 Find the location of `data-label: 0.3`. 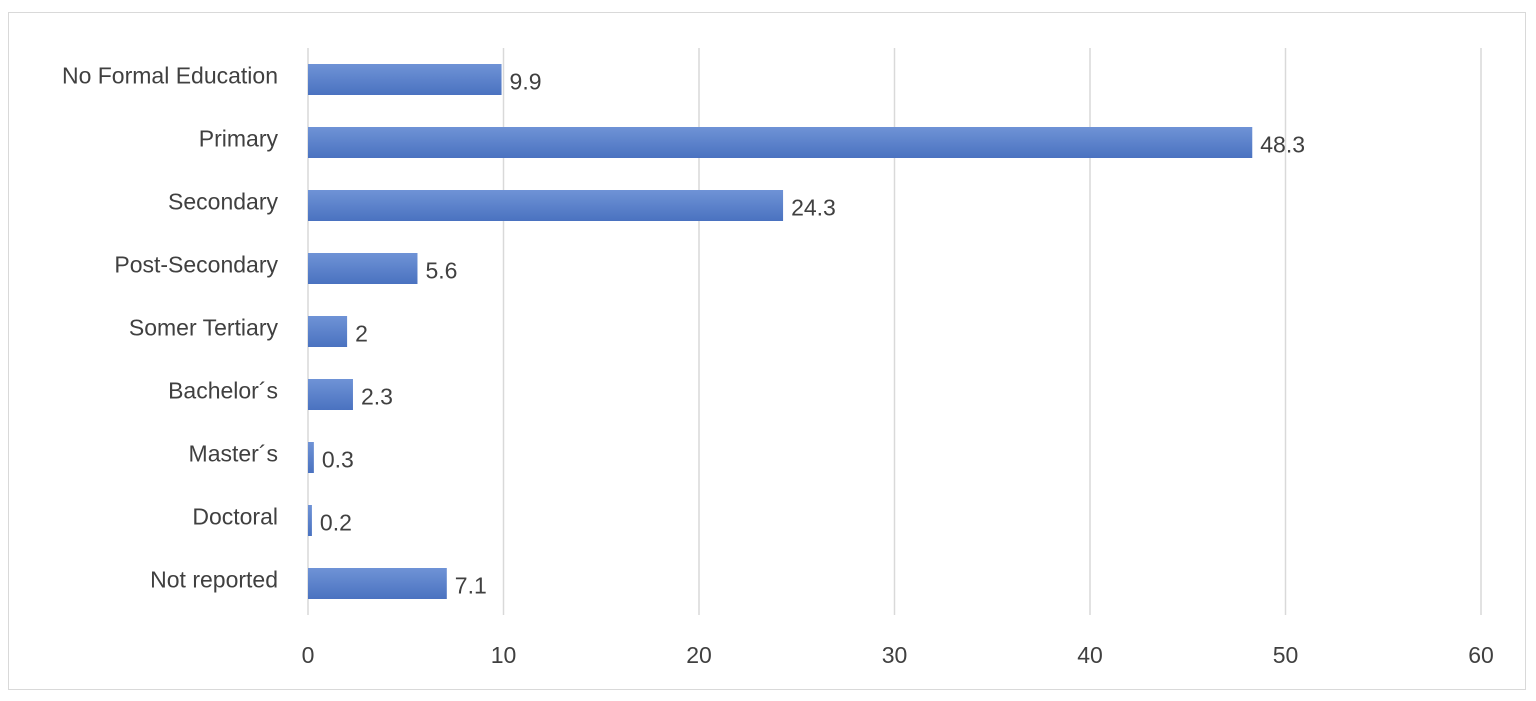

data-label: 0.3 is located at coordinates (338, 460).